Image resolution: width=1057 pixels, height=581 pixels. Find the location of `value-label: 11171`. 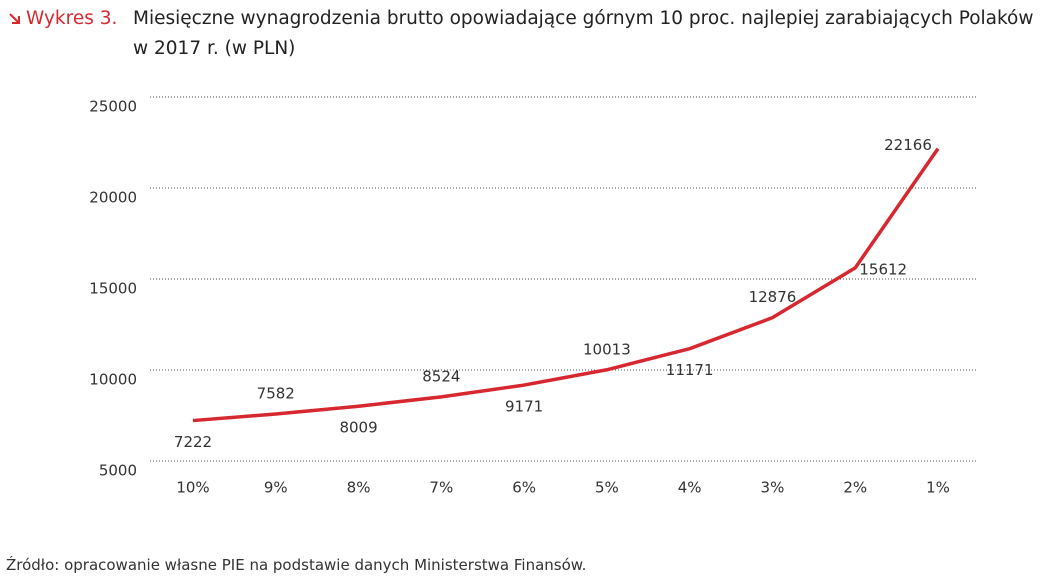

value-label: 11171 is located at coordinates (690, 370).